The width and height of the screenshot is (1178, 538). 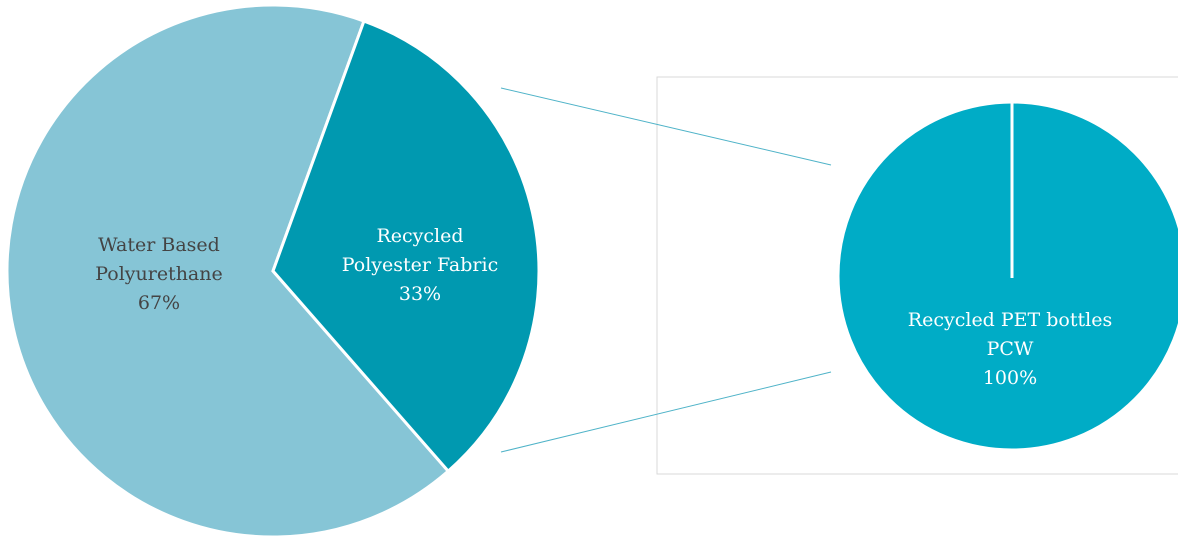 I want to click on detail-pie-data-label-recycled-pet-bottles-pcw-line-2: PCW, so click(x=1010, y=349).